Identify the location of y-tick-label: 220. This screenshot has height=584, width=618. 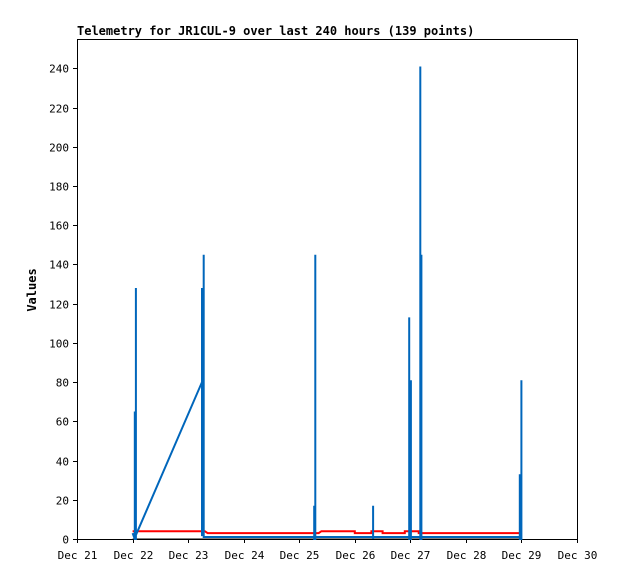
(59, 109).